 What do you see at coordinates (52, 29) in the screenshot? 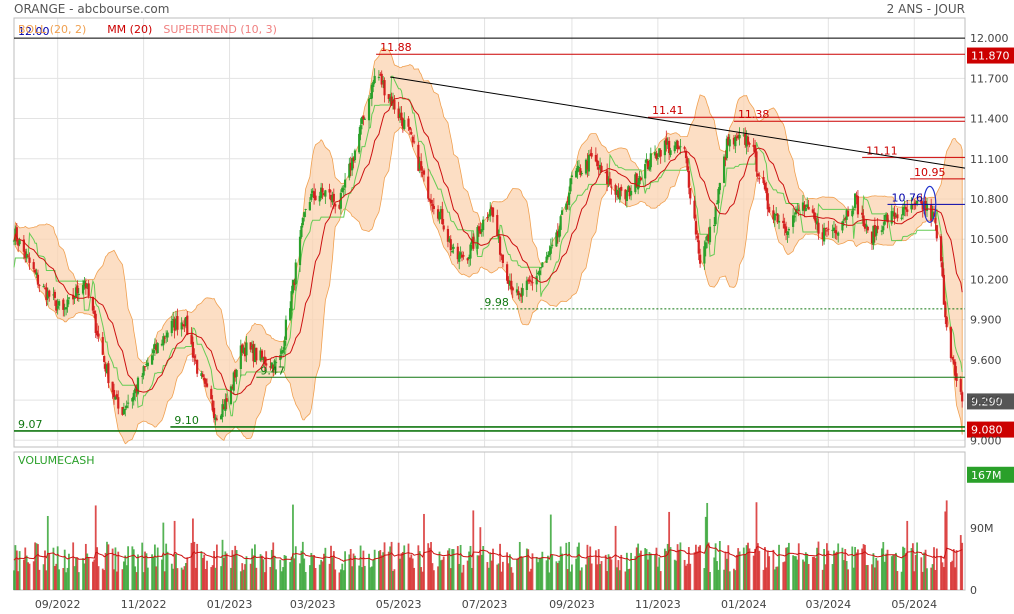
I see `legend-entry: BOLL (20, 2)` at bounding box center [52, 29].